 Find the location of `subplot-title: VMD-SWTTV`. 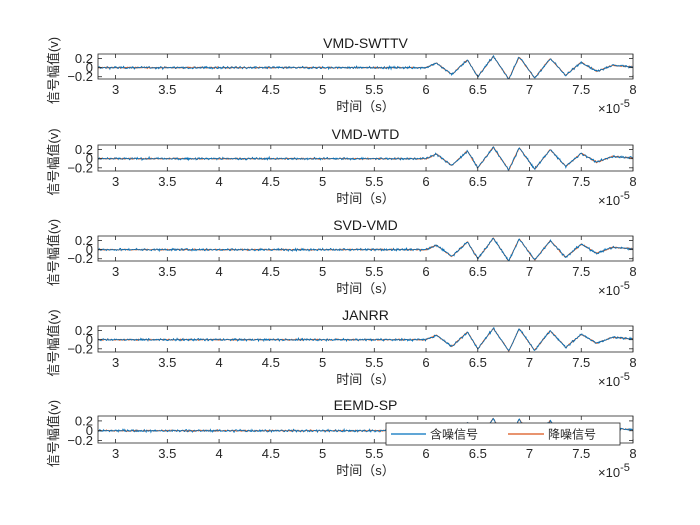

subplot-title: VMD-SWTTV is located at coordinates (365, 43).